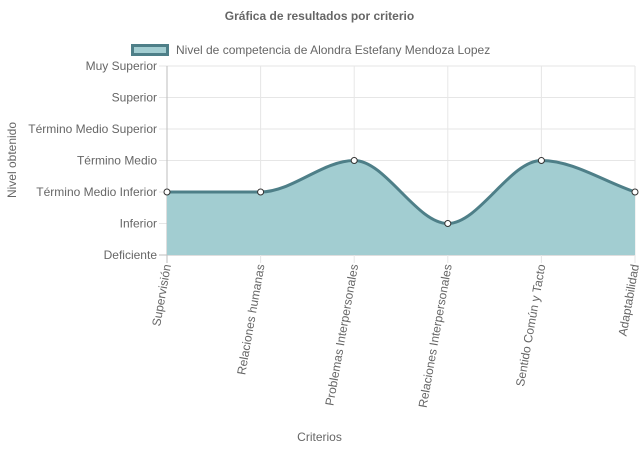 The image size is (639, 449). Describe the element at coordinates (250, 319) in the screenshot. I see `x-tick-label: Relaciones humanas` at that location.